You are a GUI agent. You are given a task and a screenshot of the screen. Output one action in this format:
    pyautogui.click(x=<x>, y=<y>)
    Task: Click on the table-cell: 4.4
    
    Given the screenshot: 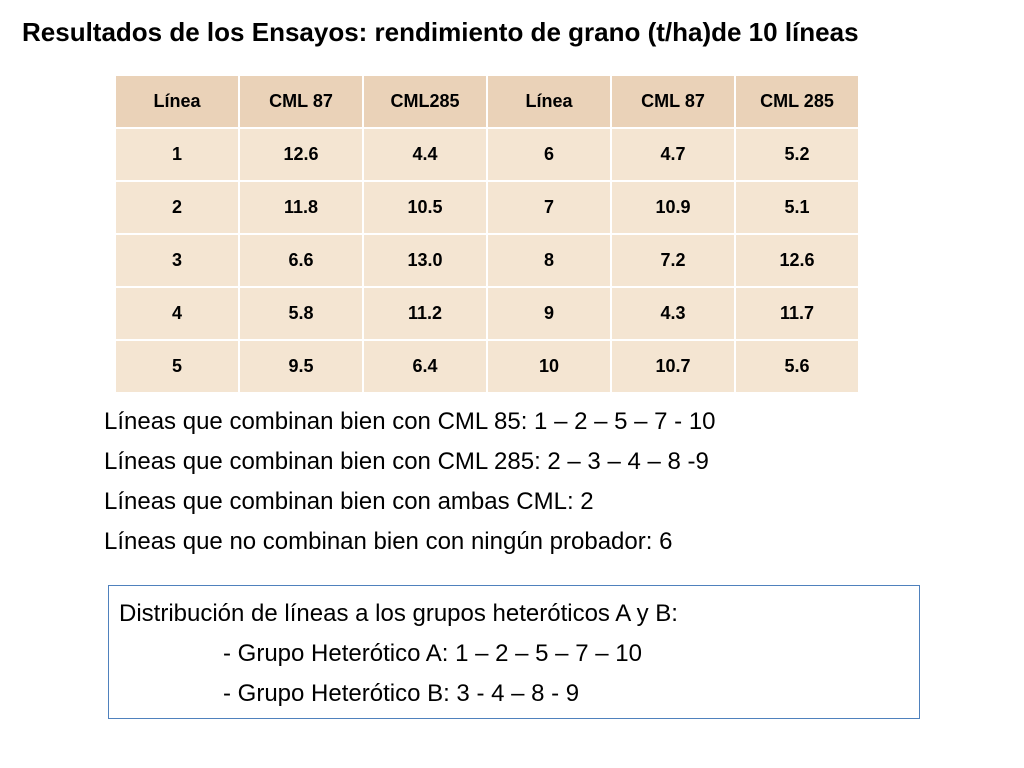 What is the action you would take?
    pyautogui.click(x=426, y=155)
    